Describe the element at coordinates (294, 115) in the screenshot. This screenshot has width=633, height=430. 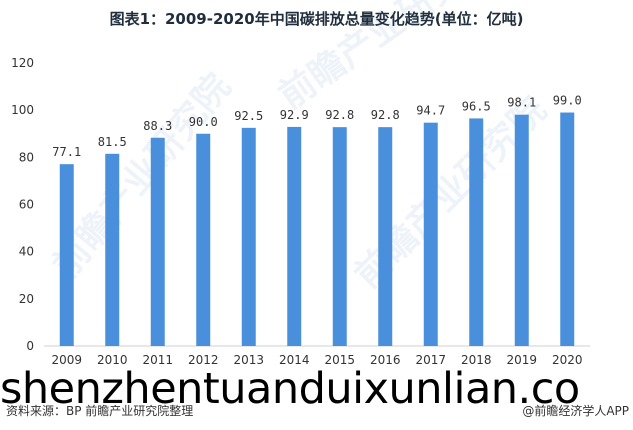
I see `bar-value-label: 92.9` at that location.